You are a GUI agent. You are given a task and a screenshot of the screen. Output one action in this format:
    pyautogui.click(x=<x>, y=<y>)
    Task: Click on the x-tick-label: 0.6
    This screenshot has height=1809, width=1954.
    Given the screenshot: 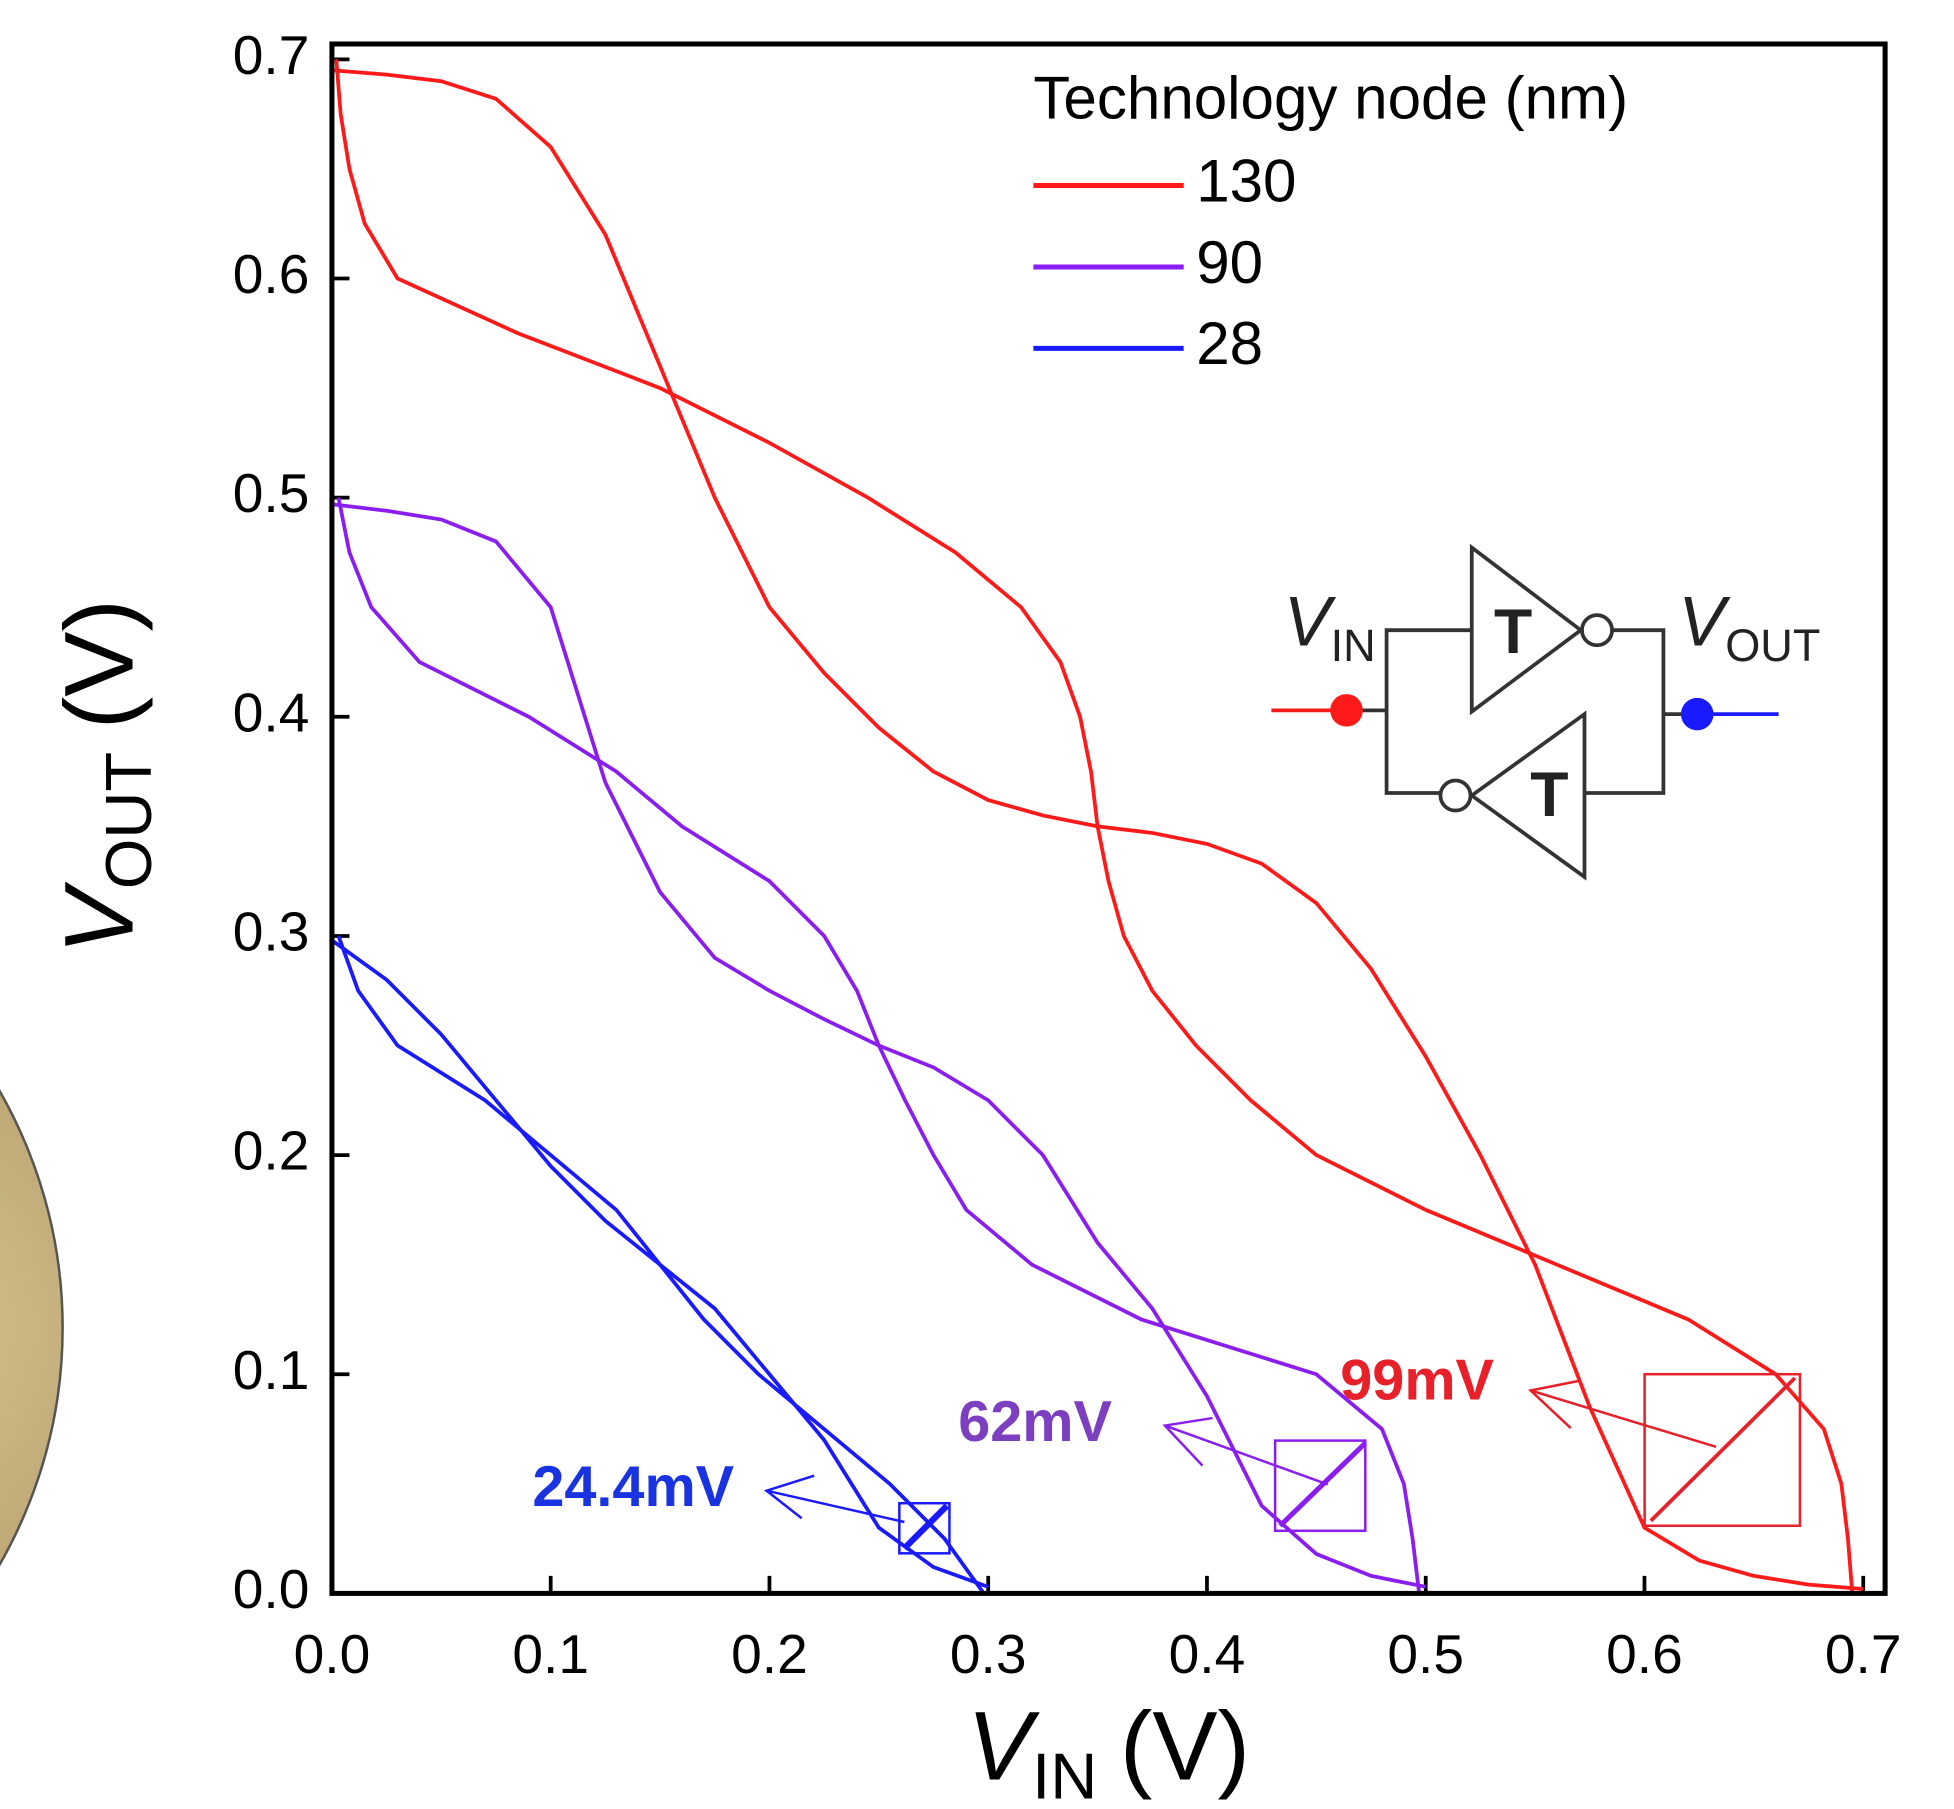 What is the action you would take?
    pyautogui.click(x=1644, y=1654)
    